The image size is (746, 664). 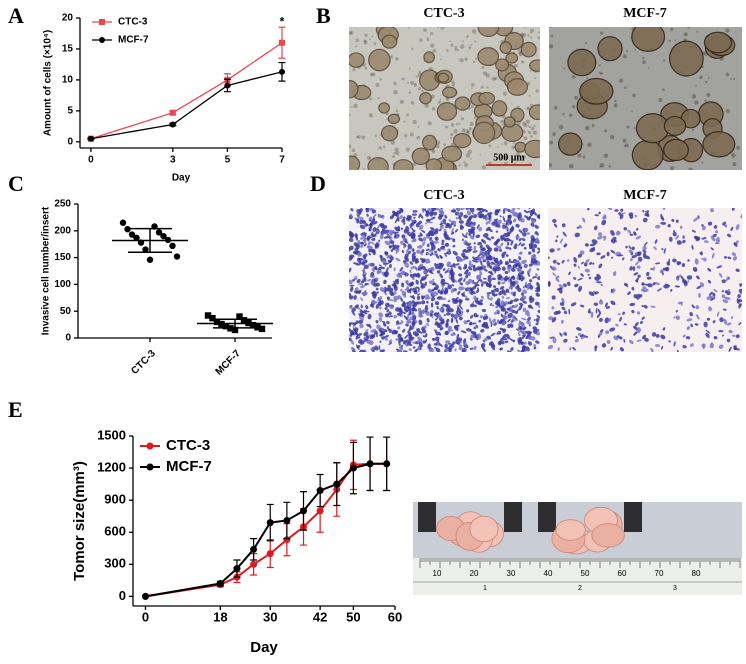 What do you see at coordinates (462, 103) in the screenshot?
I see `sphere` at bounding box center [462, 103].